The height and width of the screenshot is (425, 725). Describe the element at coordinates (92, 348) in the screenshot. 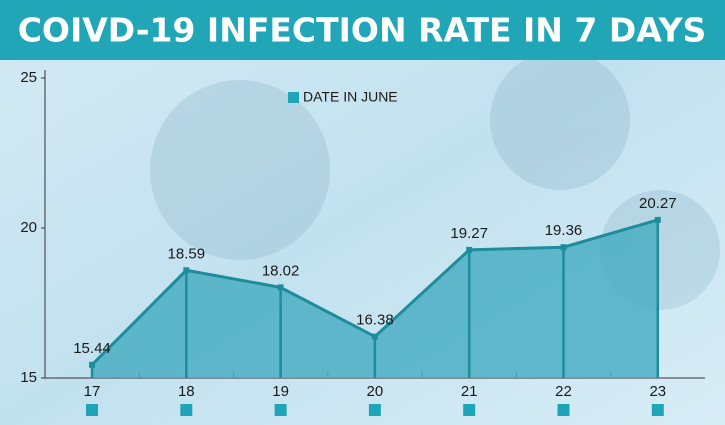

I see `value-label: 15.44` at that location.